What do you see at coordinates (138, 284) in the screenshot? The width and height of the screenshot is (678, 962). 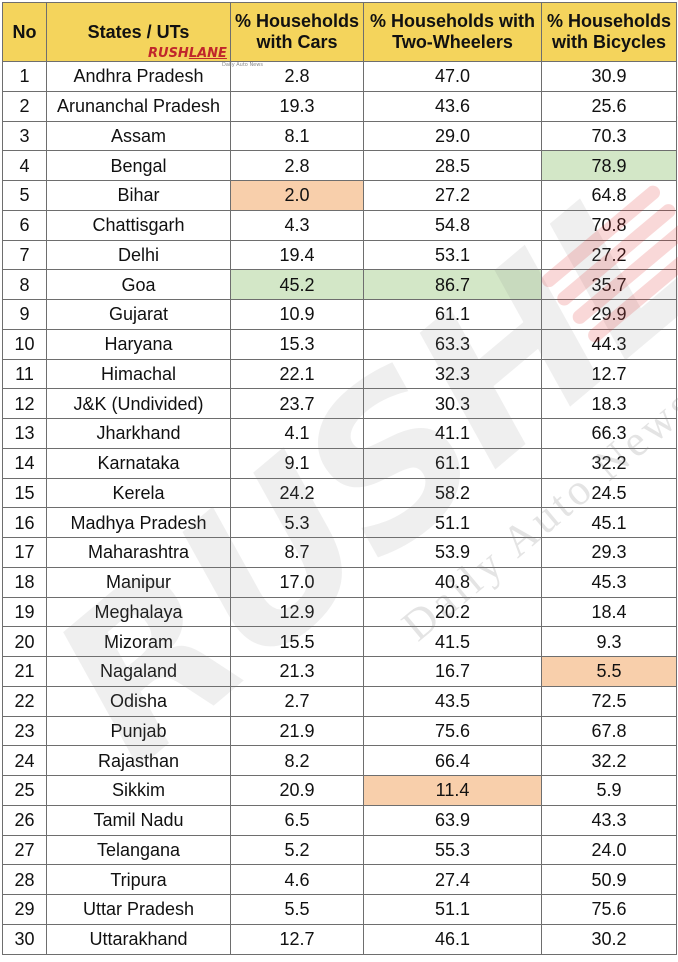 I see `cell-state: Goa` at bounding box center [138, 284].